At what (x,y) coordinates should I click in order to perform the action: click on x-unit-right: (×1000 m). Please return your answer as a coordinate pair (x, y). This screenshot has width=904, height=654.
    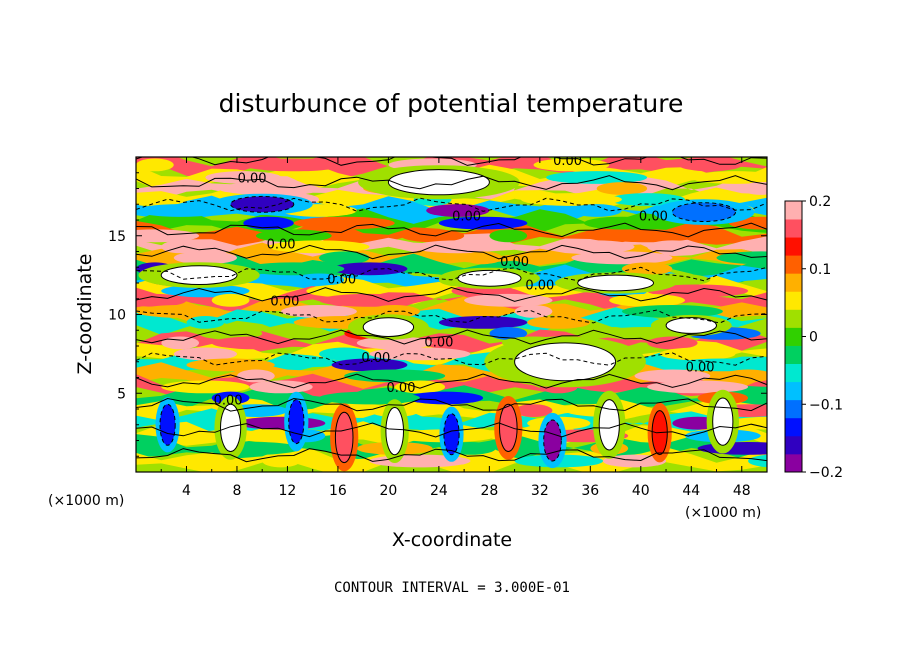
    Looking at the image, I should click on (723, 513).